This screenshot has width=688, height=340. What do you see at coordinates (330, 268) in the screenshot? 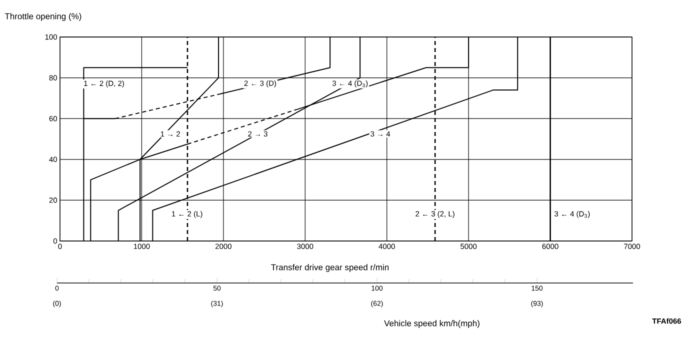
I see `x-axis-title: Transfer drive gear speed r/min` at bounding box center [330, 268].